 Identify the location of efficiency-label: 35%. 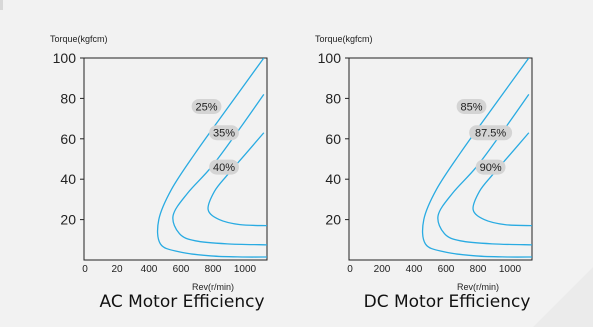
(224, 134).